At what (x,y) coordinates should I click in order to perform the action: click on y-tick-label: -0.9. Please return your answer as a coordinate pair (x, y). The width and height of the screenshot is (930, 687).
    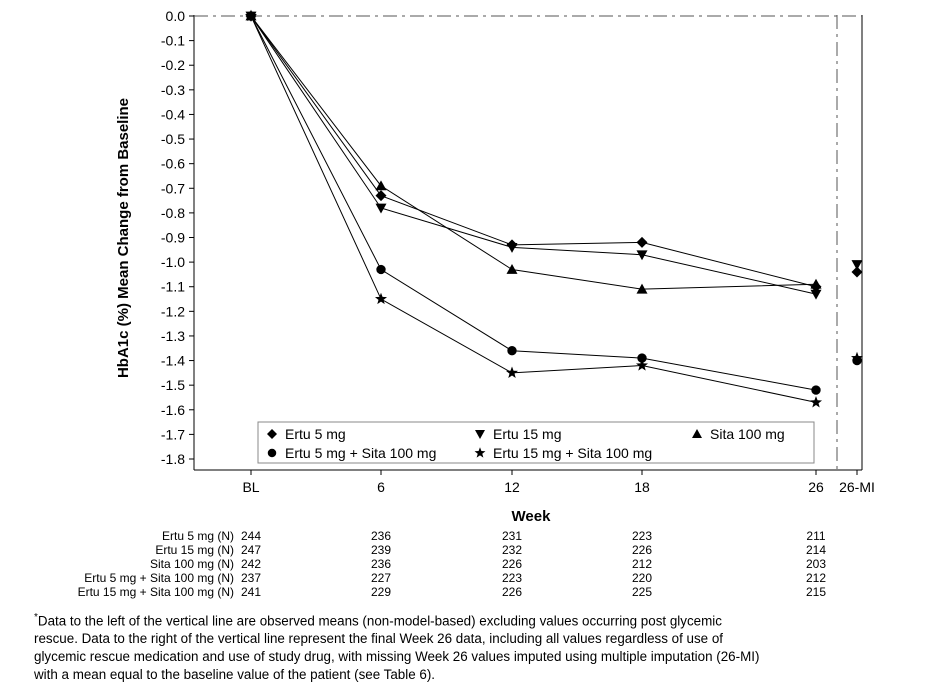
    Looking at the image, I should click on (173, 238).